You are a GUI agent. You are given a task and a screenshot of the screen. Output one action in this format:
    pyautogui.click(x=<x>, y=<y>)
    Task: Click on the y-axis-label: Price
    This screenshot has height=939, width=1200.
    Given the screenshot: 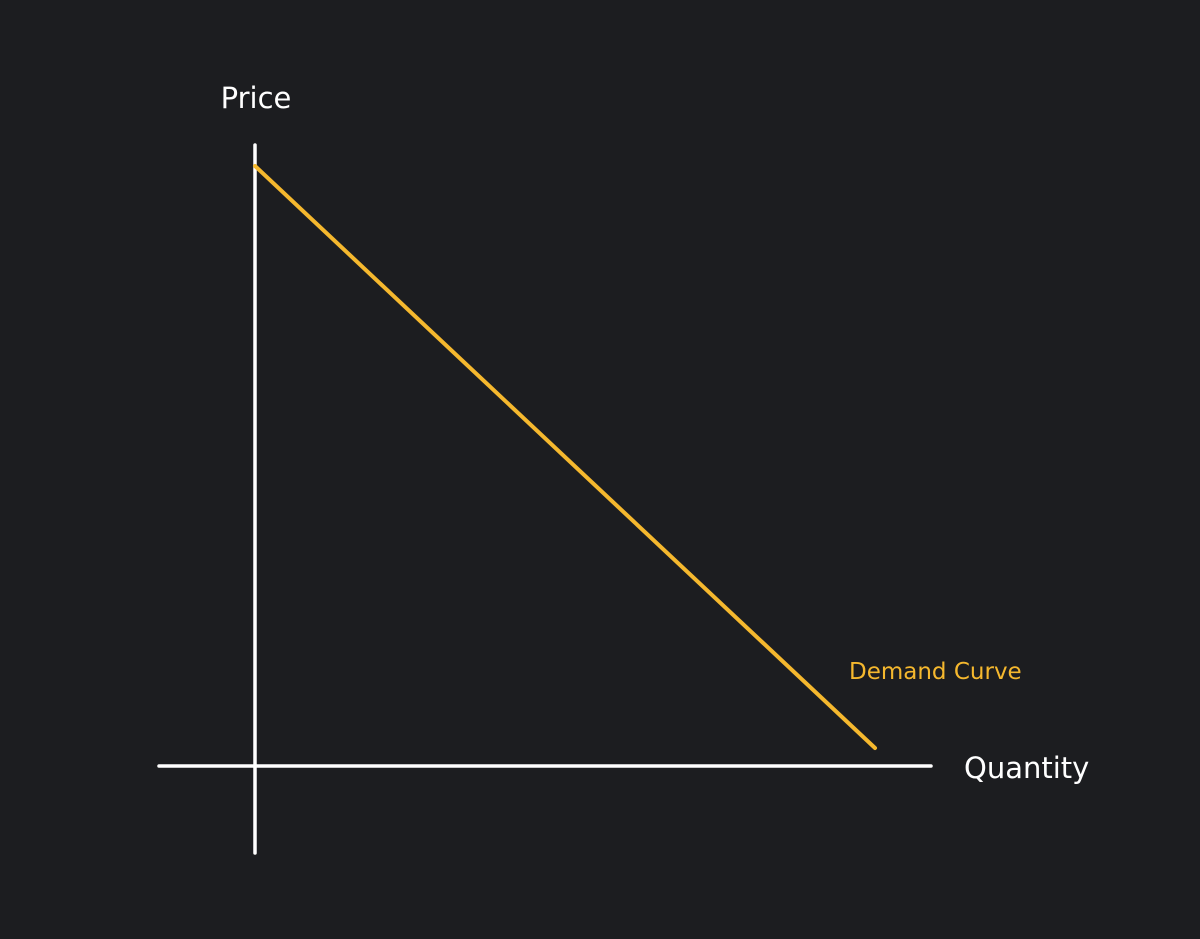 What is the action you would take?
    pyautogui.click(x=256, y=98)
    